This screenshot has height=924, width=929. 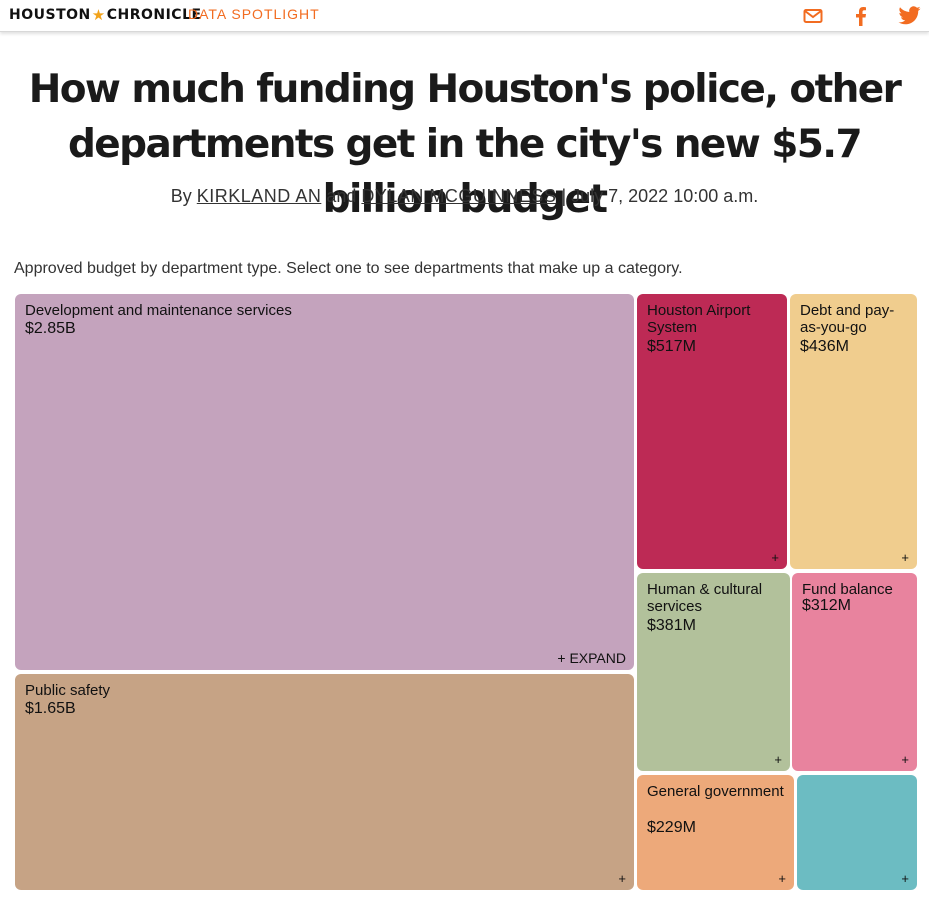 What do you see at coordinates (715, 598) in the screenshot?
I see `tile-label: Human & cultural services` at bounding box center [715, 598].